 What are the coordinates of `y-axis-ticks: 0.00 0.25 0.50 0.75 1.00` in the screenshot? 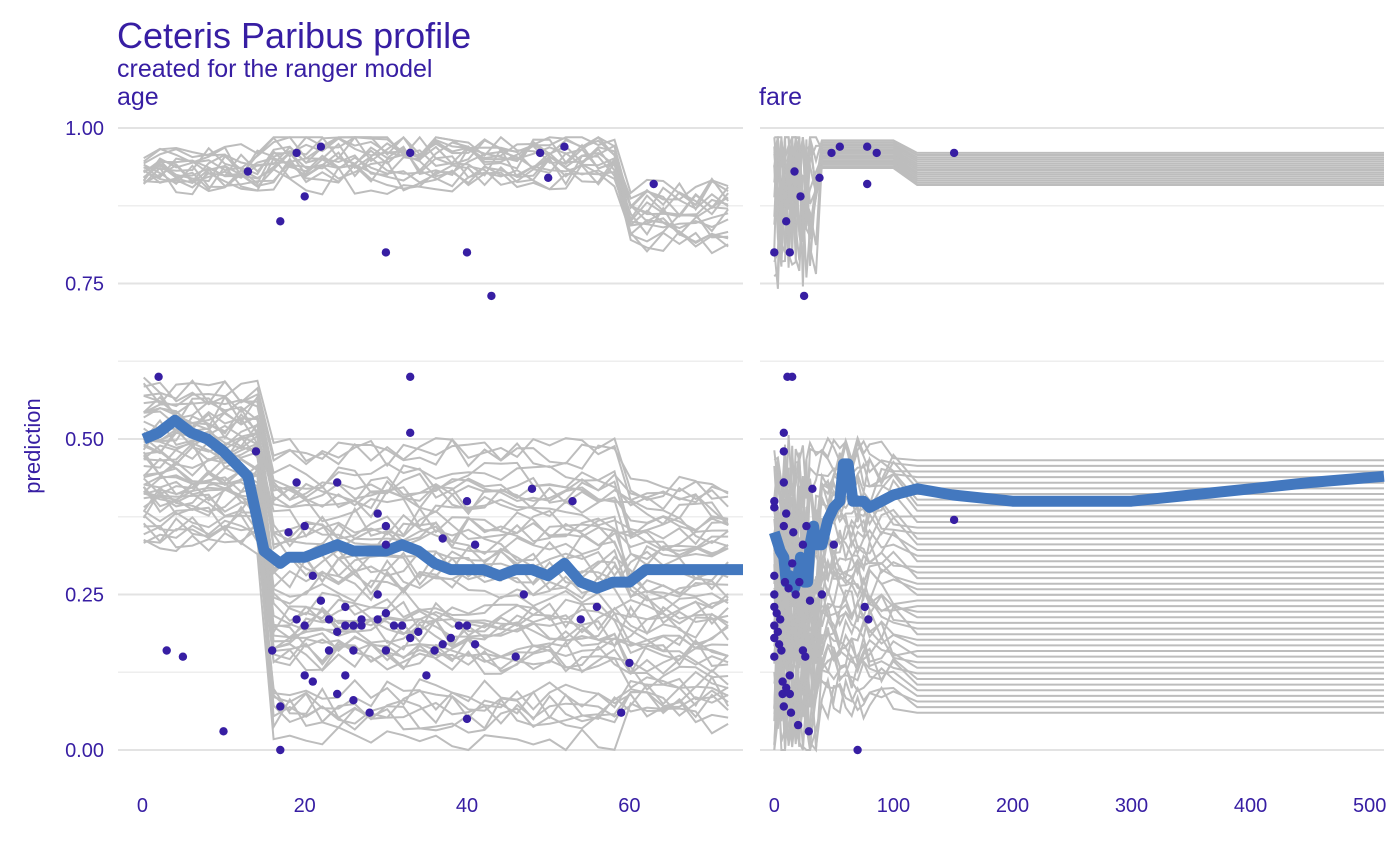 It's located at (84, 440).